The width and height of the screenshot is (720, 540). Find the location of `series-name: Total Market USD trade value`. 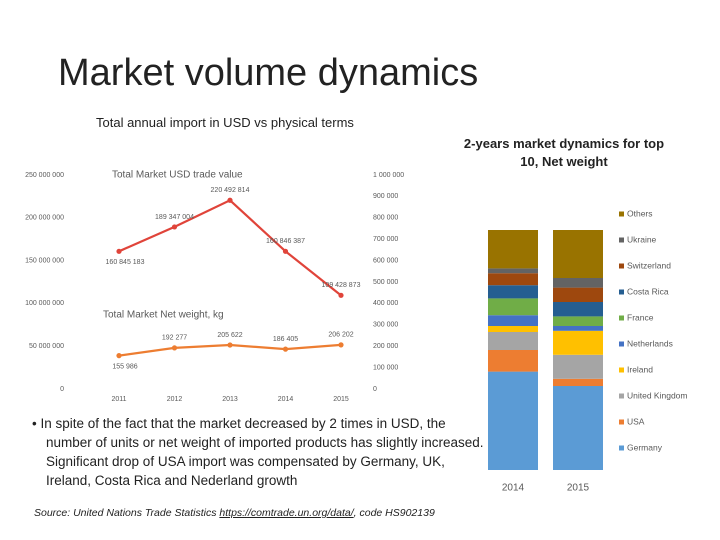

series-name: Total Market USD trade value is located at coordinates (177, 175).